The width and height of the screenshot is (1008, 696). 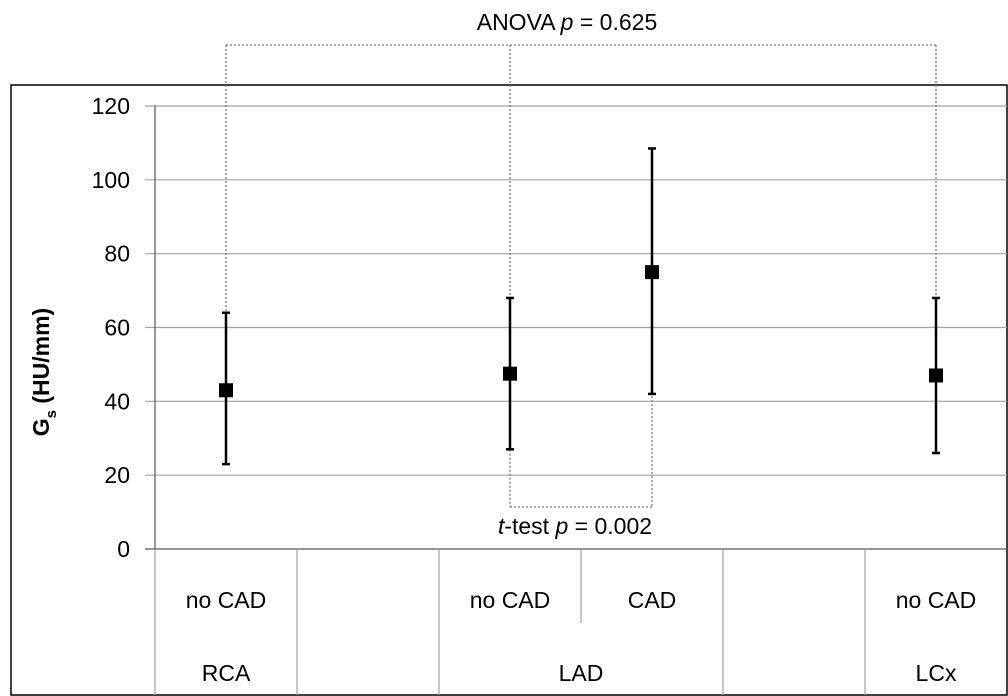 I want to click on x-group-label: LAD, so click(x=581, y=673).